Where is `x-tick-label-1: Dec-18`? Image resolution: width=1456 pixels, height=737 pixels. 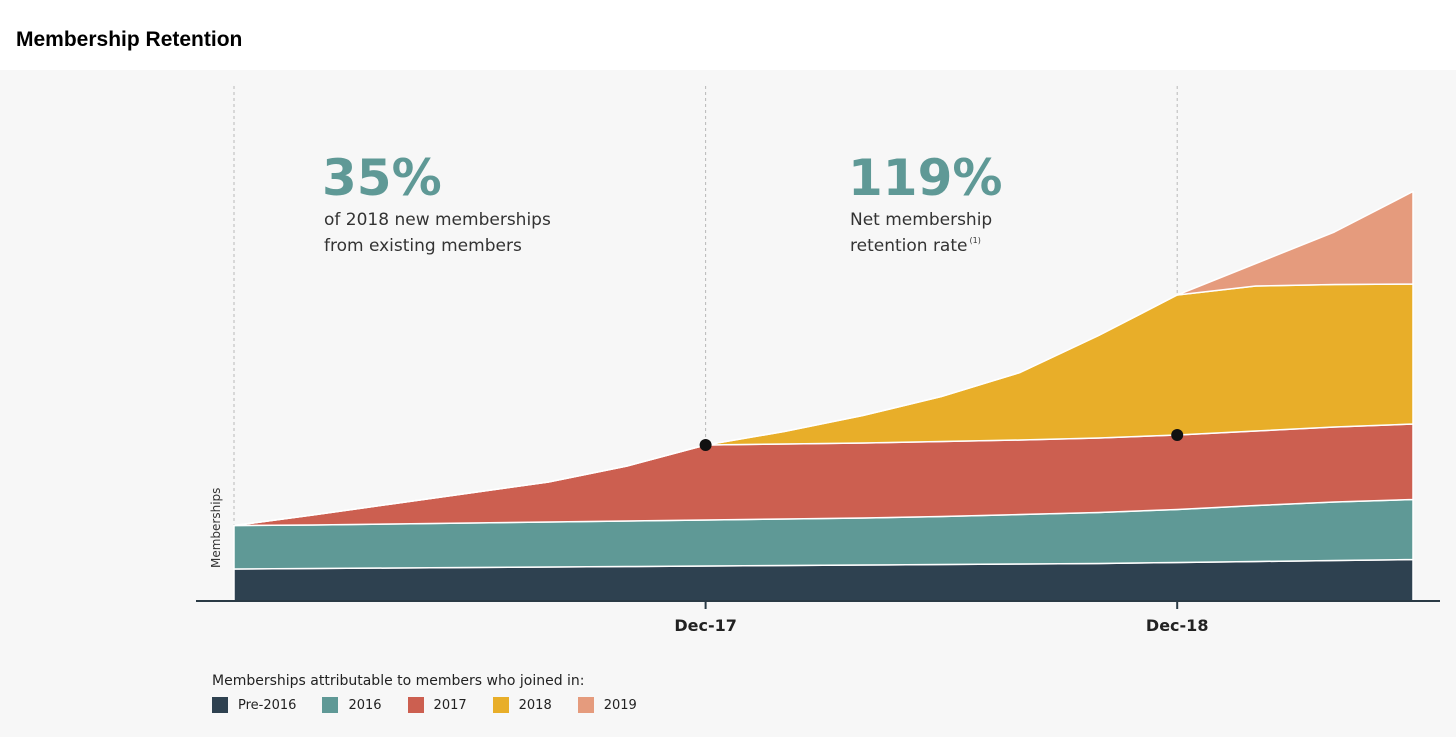 x-tick-label-1: Dec-18 is located at coordinates (1177, 625).